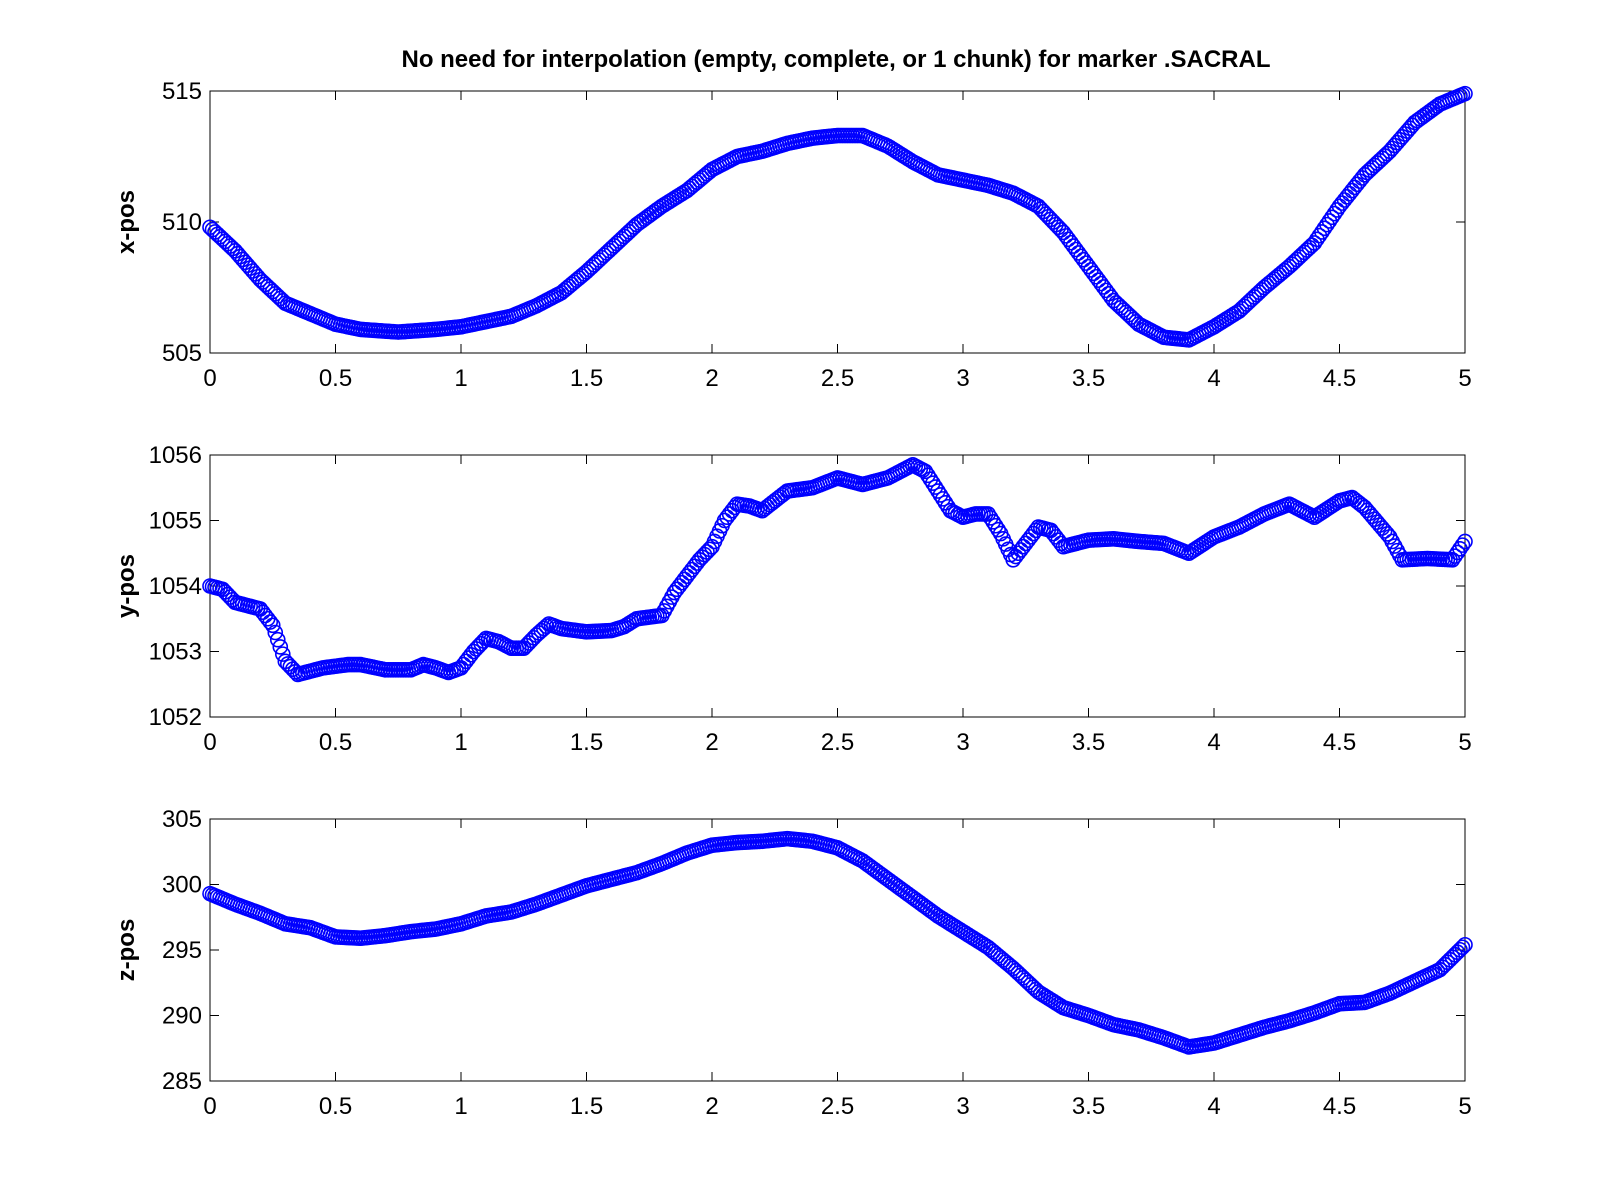 The width and height of the screenshot is (1600, 1200). Describe the element at coordinates (182, 1081) in the screenshot. I see `y-tick-label: 285` at that location.